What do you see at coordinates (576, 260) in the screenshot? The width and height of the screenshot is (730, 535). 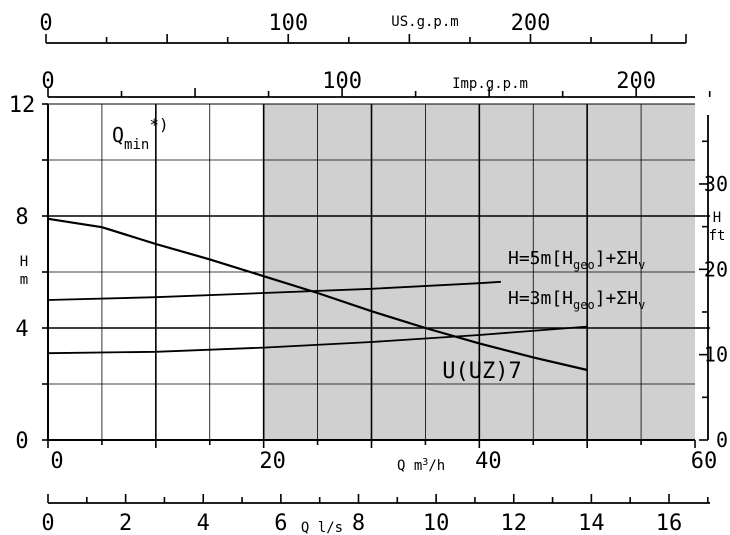 I see `series-label-hgeo5: H=5m[Hgeo]+ΣHv` at bounding box center [576, 260].